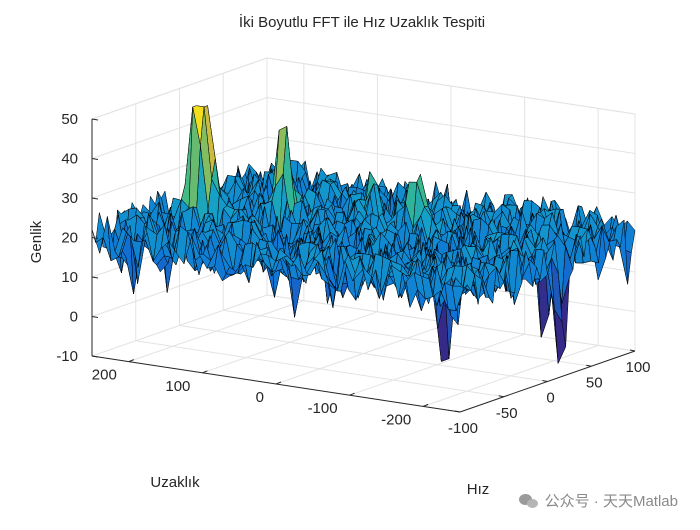 The image size is (700, 530). I want to click on z-axis-label: Genlik, so click(36, 241).